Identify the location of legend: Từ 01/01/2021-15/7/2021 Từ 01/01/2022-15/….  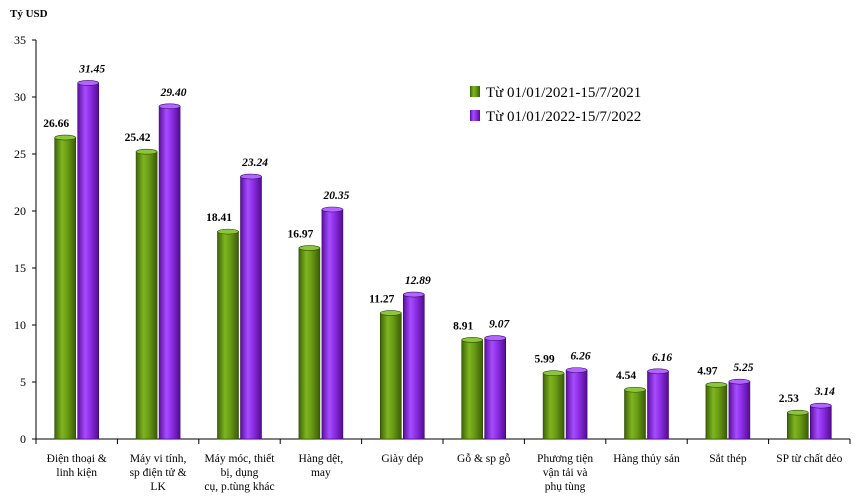
(555, 105).